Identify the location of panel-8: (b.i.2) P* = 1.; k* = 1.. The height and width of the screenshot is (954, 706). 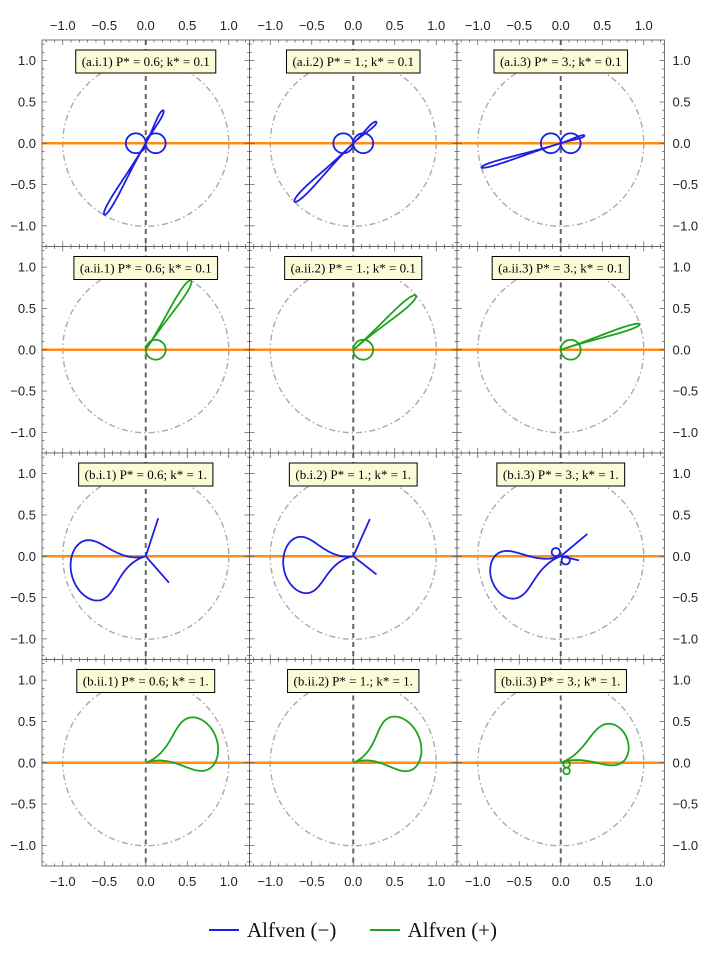
(353, 556).